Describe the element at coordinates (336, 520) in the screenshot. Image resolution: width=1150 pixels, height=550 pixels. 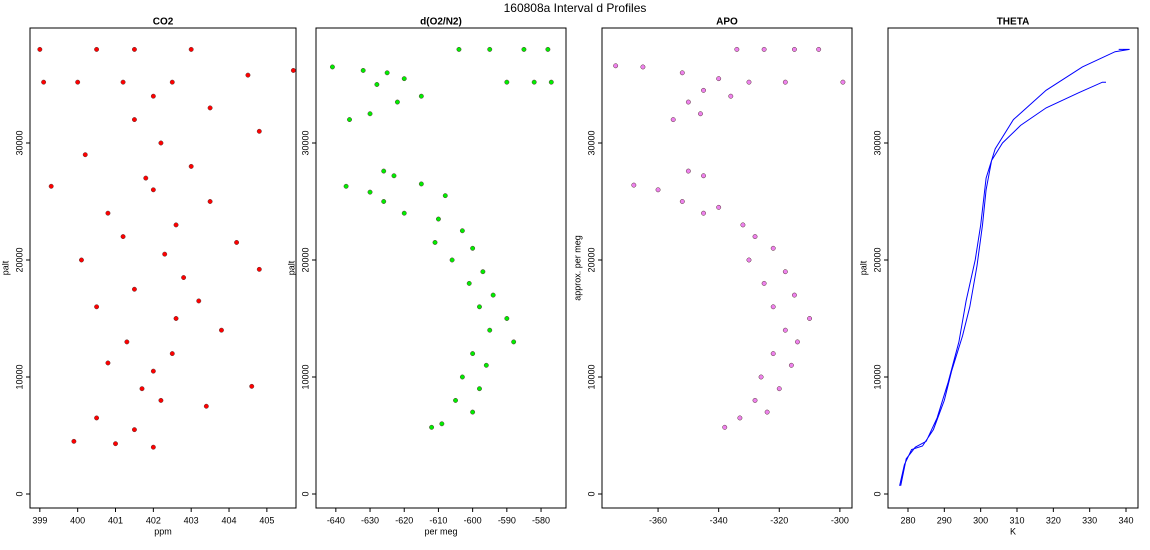
I see `x-tick-label: -640` at that location.